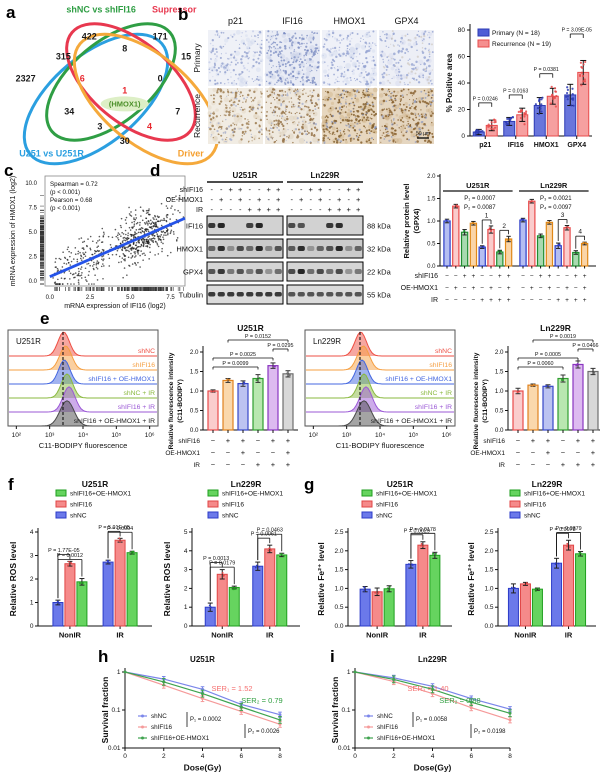 Image resolution: width=600 pixels, height=782 pixels. Describe the element at coordinates (170, 298) in the screenshot. I see `svg-text: 7.5` at that location.